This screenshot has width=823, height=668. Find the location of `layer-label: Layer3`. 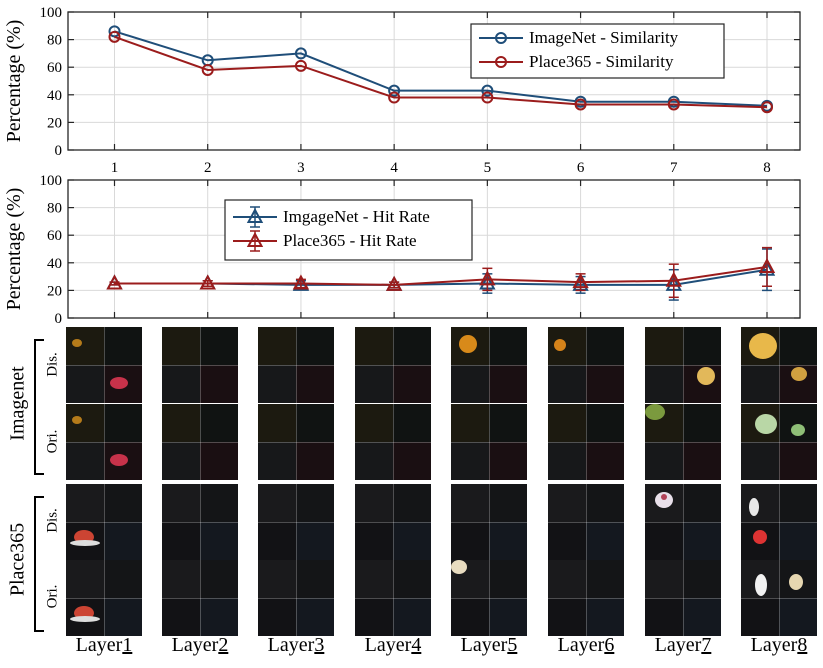

layer-label: Layer3 is located at coordinates (296, 645).